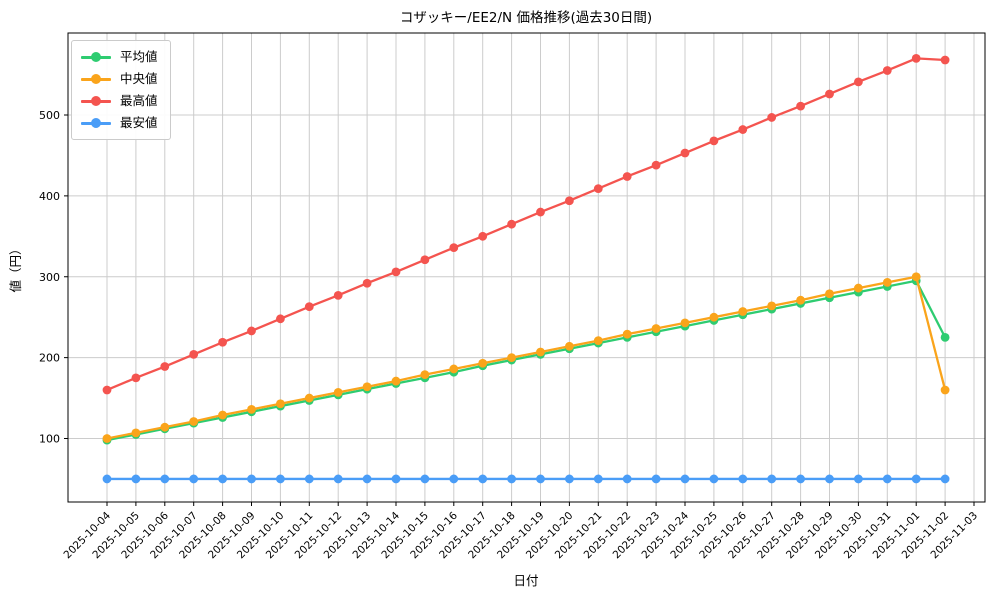 This screenshot has width=1000, height=600. I want to click on data-point-mean, so click(945, 337).